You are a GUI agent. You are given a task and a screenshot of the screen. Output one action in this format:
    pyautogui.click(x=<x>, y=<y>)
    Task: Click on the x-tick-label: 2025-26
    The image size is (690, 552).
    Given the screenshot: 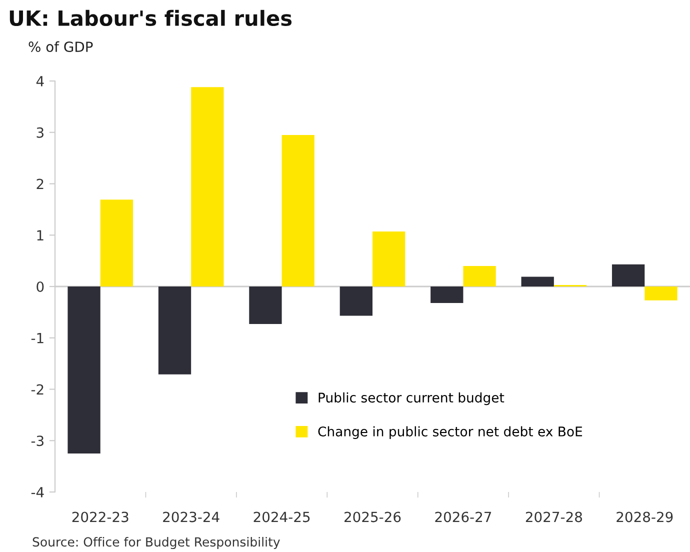 What is the action you would take?
    pyautogui.click(x=372, y=517)
    